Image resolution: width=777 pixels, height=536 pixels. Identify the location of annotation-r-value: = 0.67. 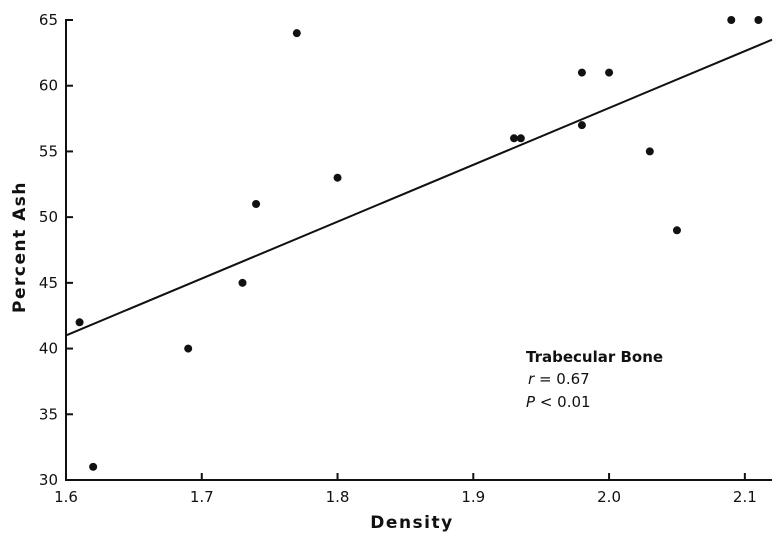
(564, 379).